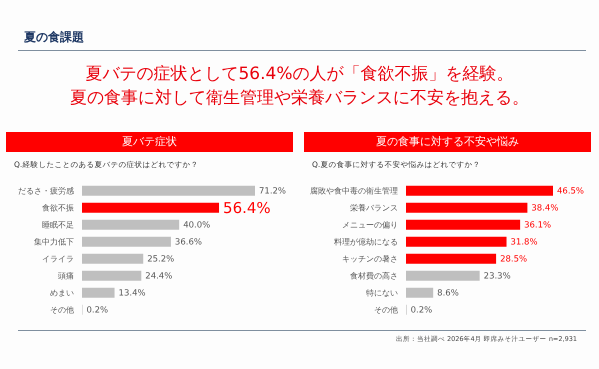  What do you see at coordinates (299, 98) in the screenshot?
I see `text: 夏の食事に対して衛生管理や栄養バランスに不安を抱える。` at bounding box center [299, 98].